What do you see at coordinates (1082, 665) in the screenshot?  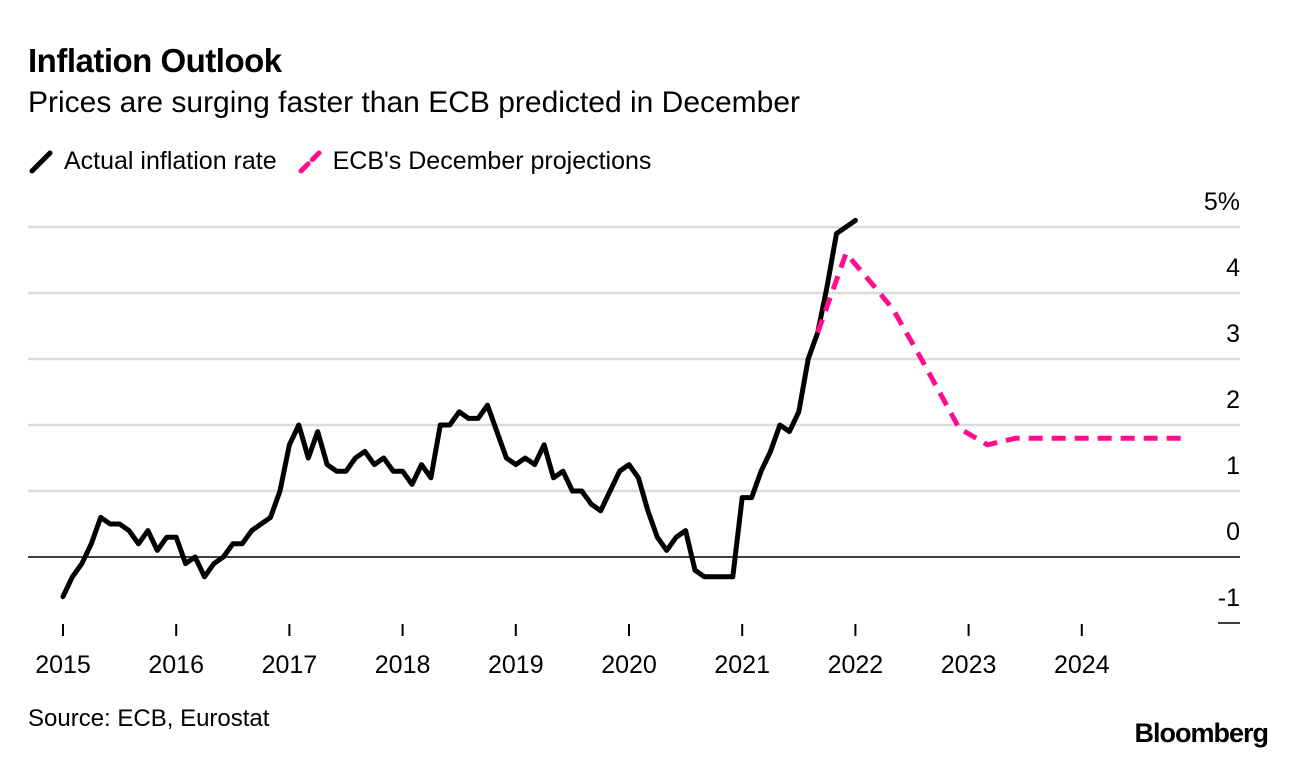 I see `x-tick-label: 2024` at bounding box center [1082, 665].